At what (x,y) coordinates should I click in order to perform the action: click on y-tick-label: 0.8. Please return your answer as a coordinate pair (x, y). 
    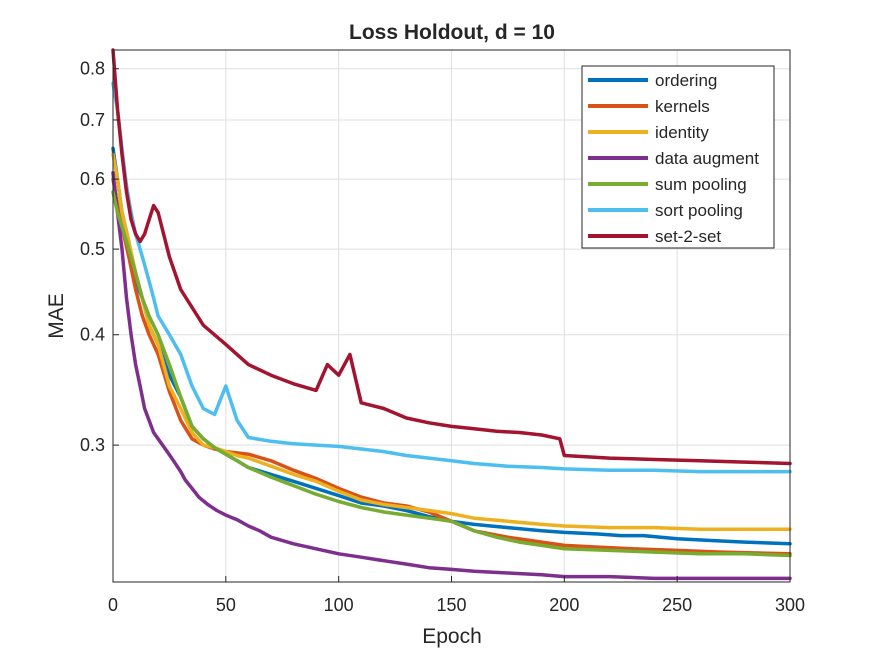
    Looking at the image, I should click on (92, 69).